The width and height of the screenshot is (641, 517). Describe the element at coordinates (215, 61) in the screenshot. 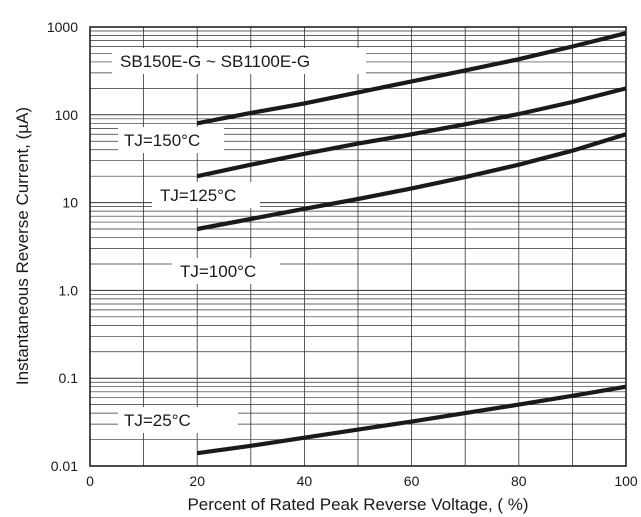

I see `annotation-device-range-text: SB150E-G ~ SB1100E-G` at that location.